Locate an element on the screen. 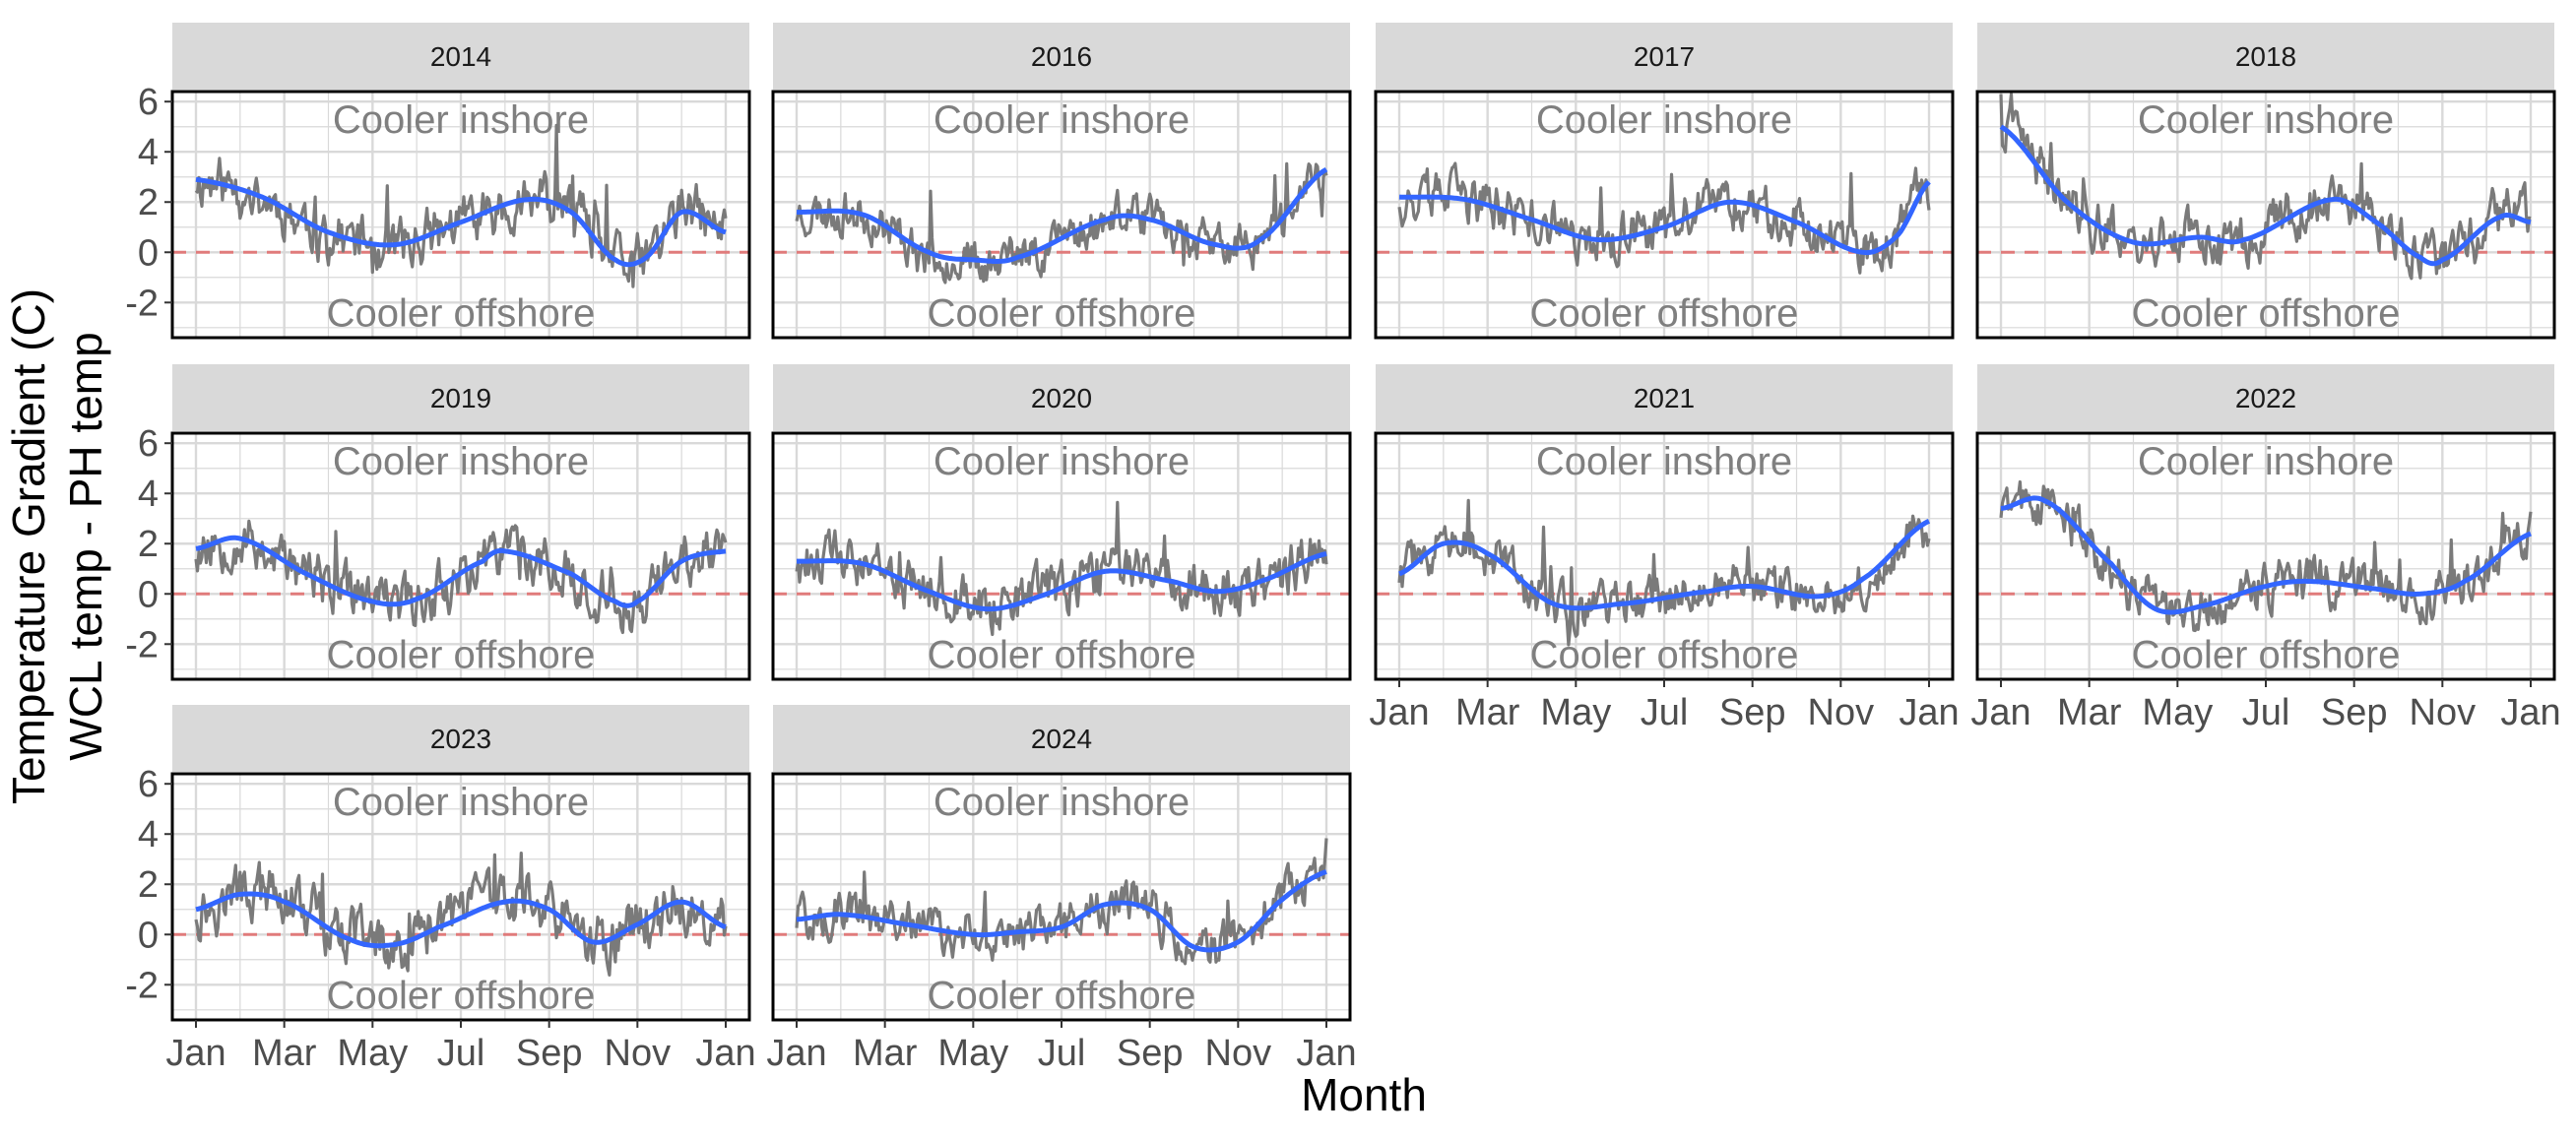 The image size is (2576, 1140). facet-strip-label: 2020 is located at coordinates (1061, 398).